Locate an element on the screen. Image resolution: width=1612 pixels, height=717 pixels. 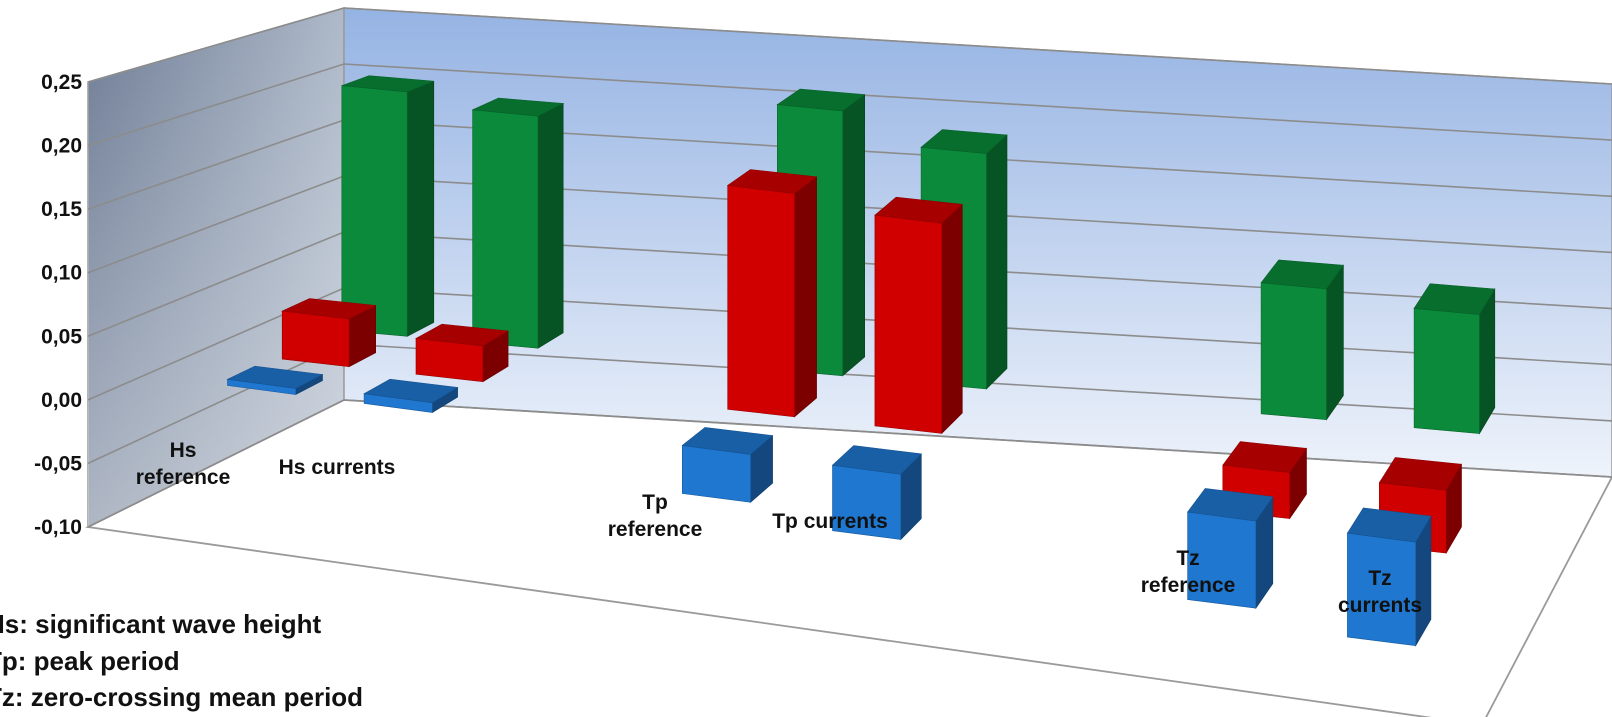
y-axis-ticks: 0,25 0,20 0,15 0,10 0,05 0,00 -0,05 -0,10 is located at coordinates (58, 305).